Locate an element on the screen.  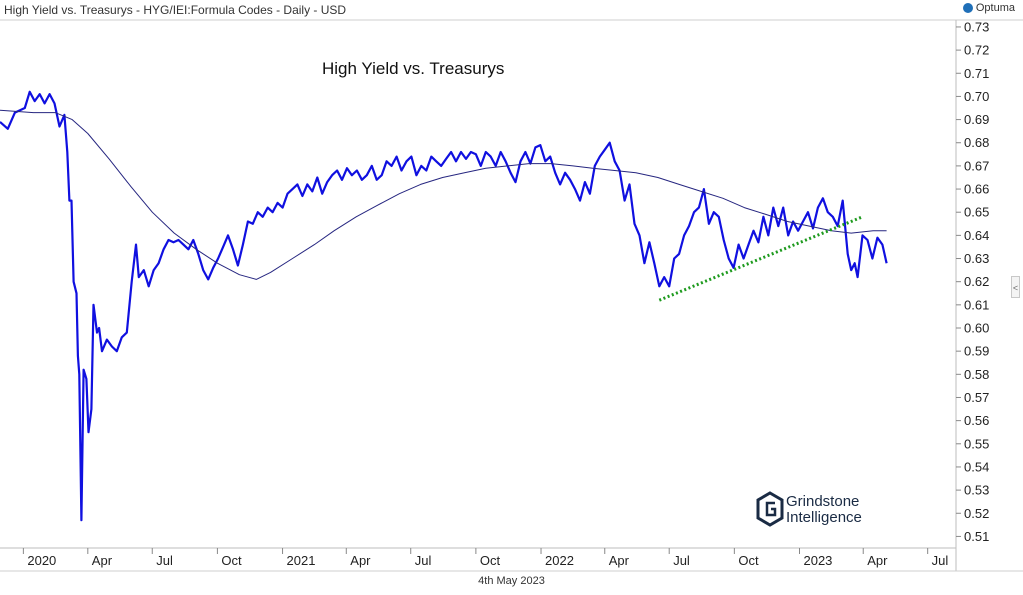
y-tick-label-1: 0.52 is located at coordinates (976, 513).